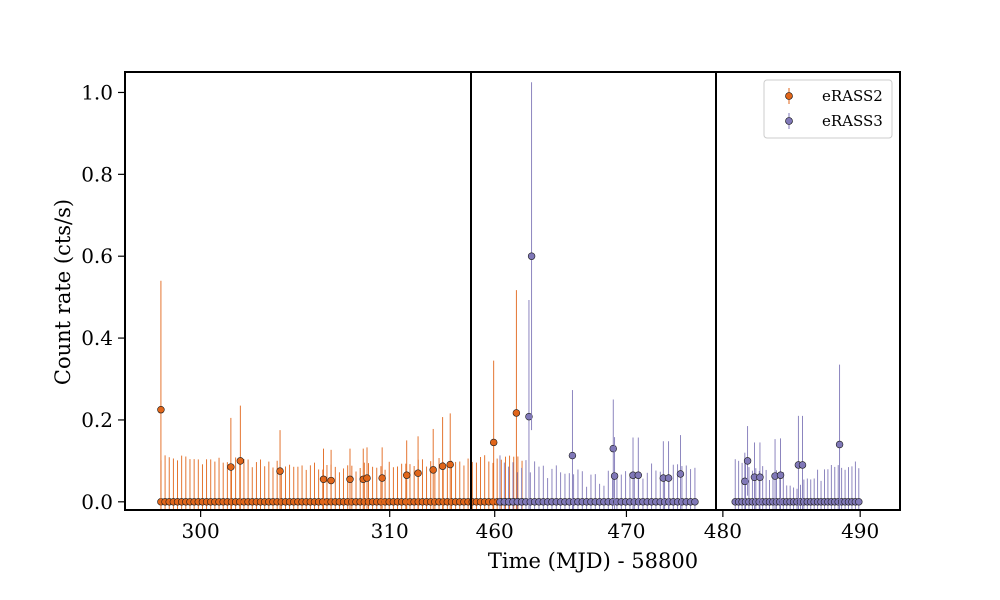  I want to click on x-tick-label: 310, so click(390, 531).